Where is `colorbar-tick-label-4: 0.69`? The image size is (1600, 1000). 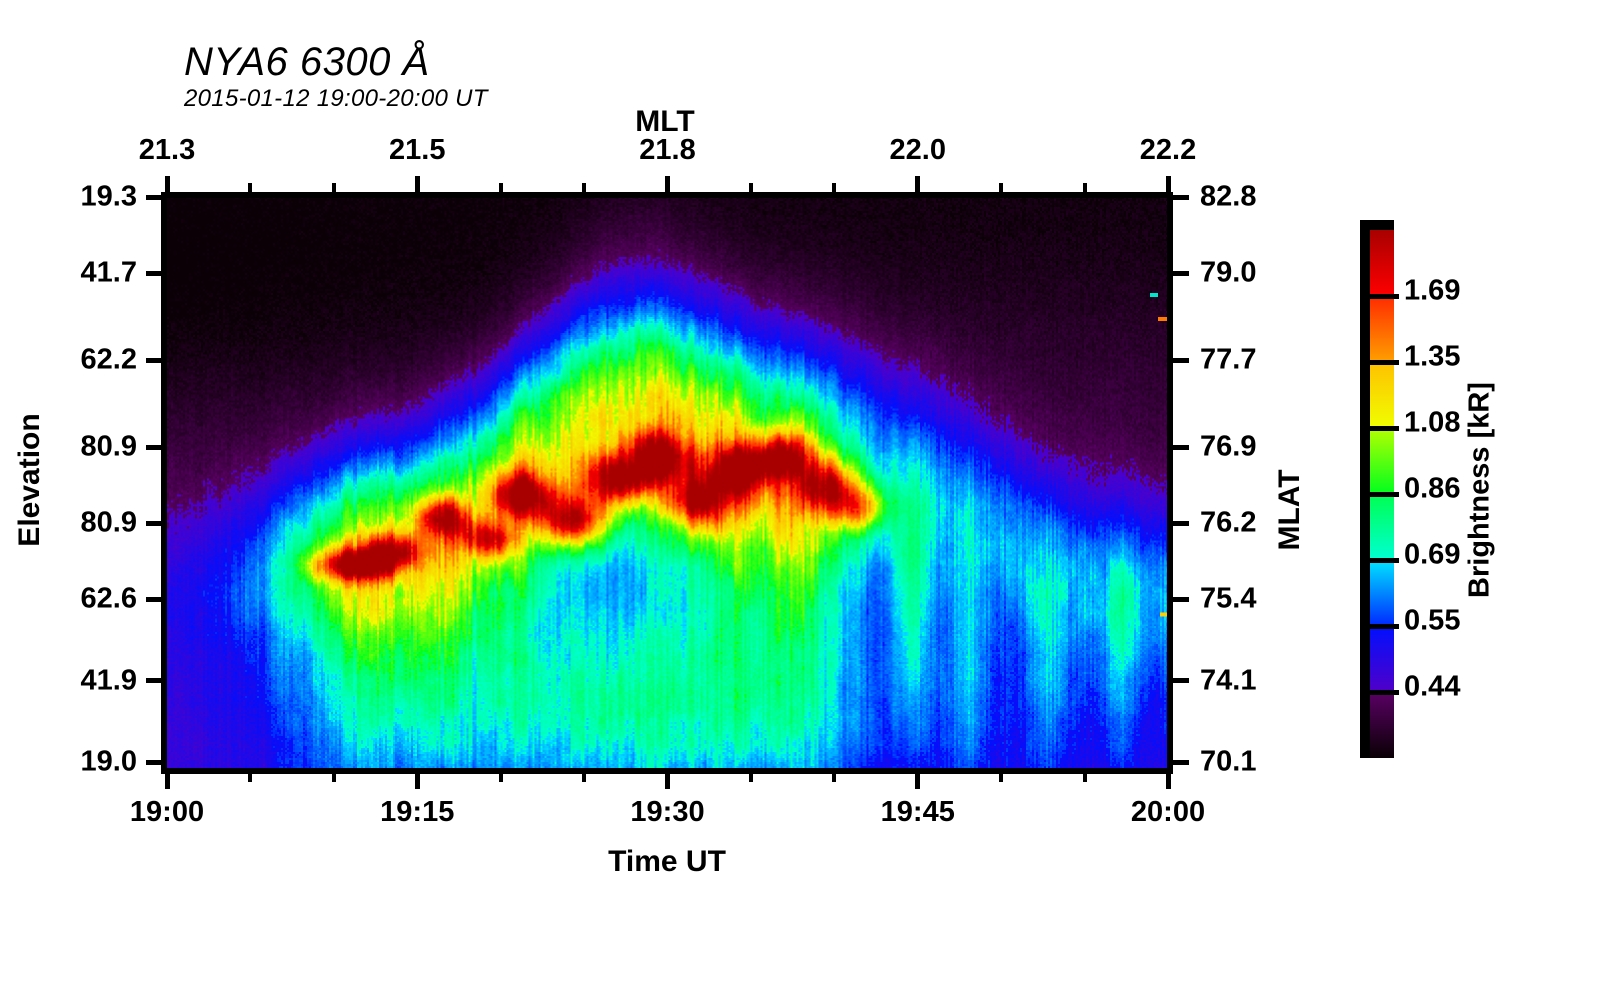
colorbar-tick-label-4: 0.69 is located at coordinates (1432, 554).